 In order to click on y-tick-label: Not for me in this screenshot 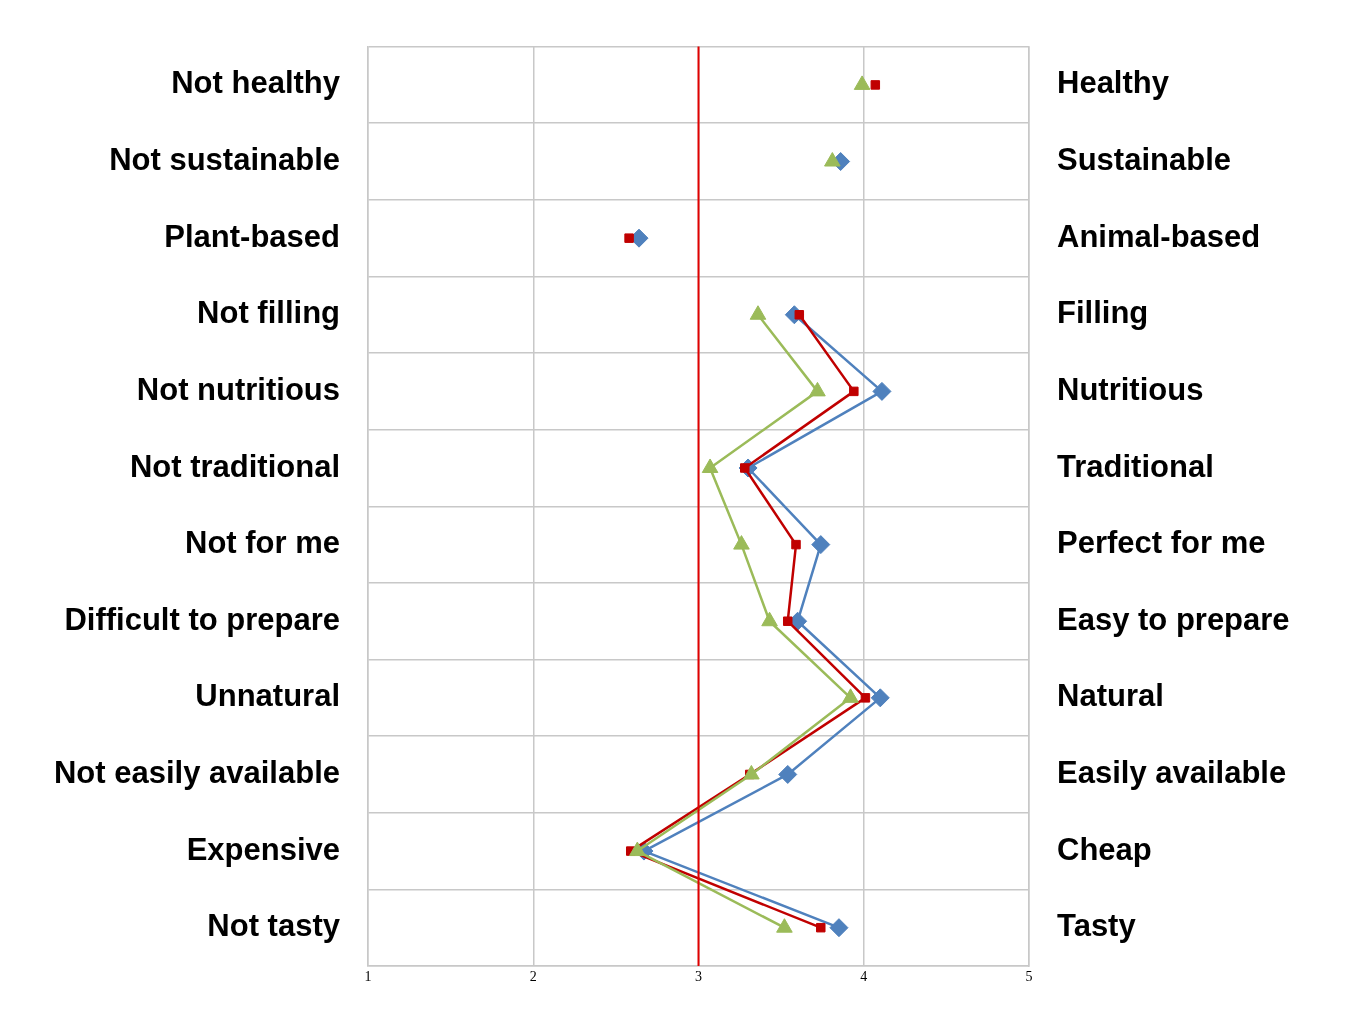, I will do `click(262, 543)`.